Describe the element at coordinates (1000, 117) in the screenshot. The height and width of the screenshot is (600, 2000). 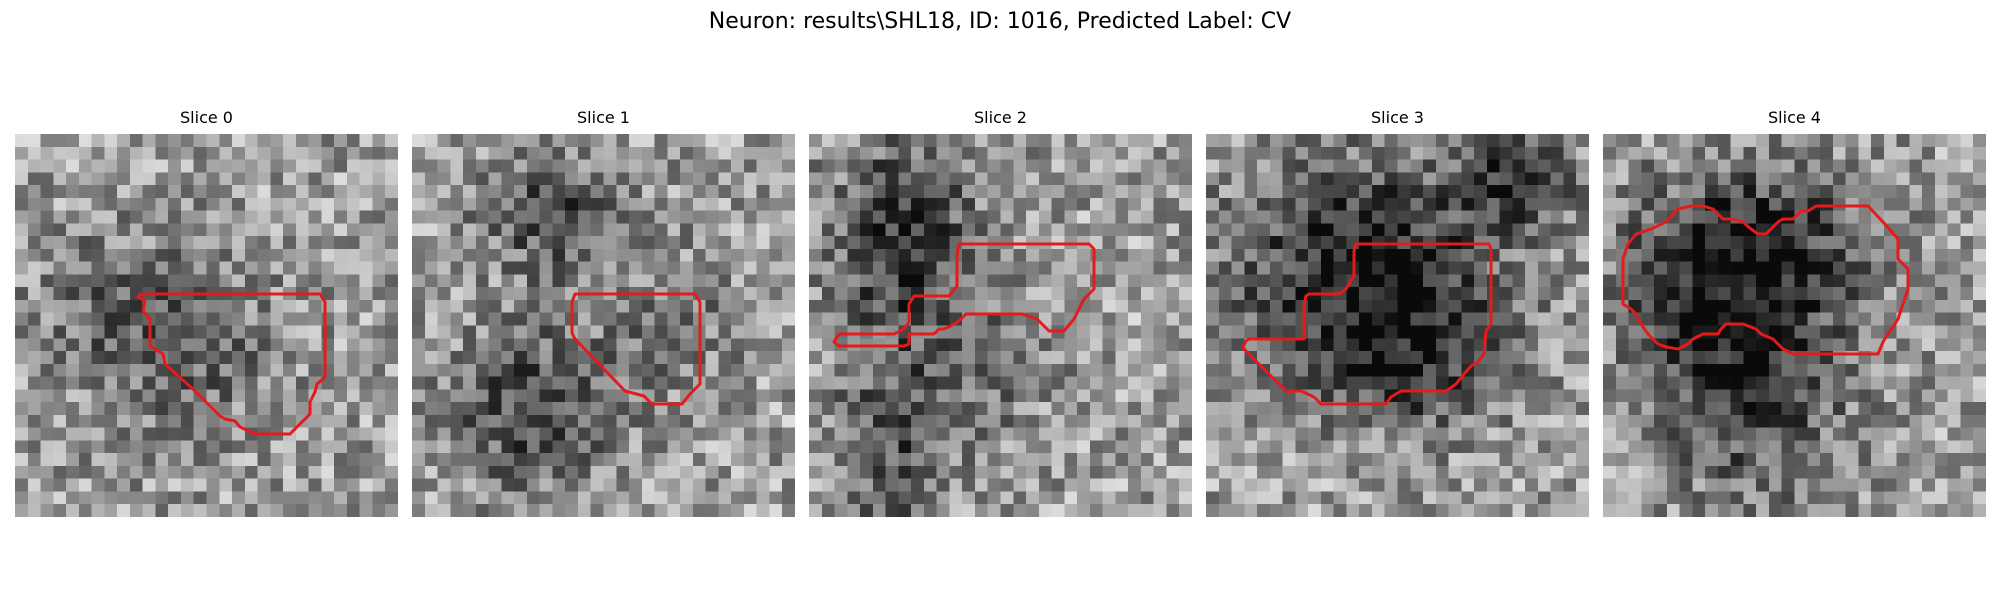
I see `slice-title: Slice 2` at that location.